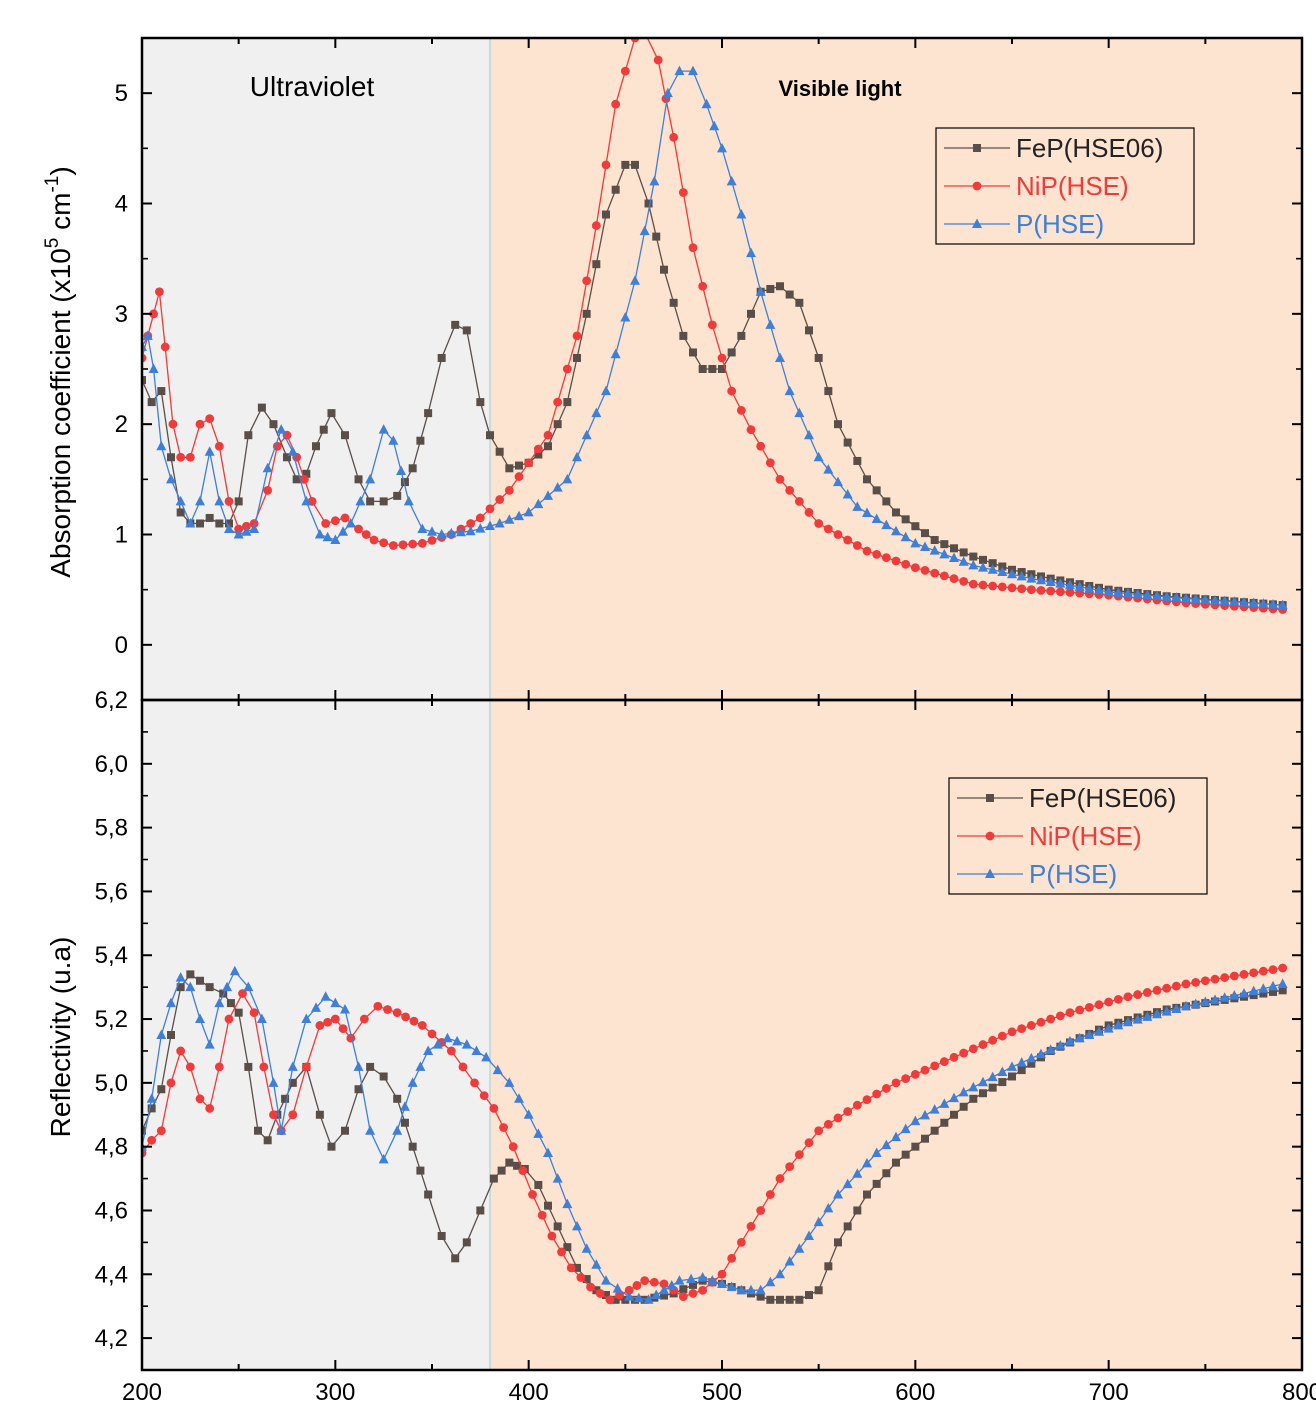 The width and height of the screenshot is (1316, 1402). Describe the element at coordinates (111, 764) in the screenshot. I see `y-tick-label: 6,0` at that location.